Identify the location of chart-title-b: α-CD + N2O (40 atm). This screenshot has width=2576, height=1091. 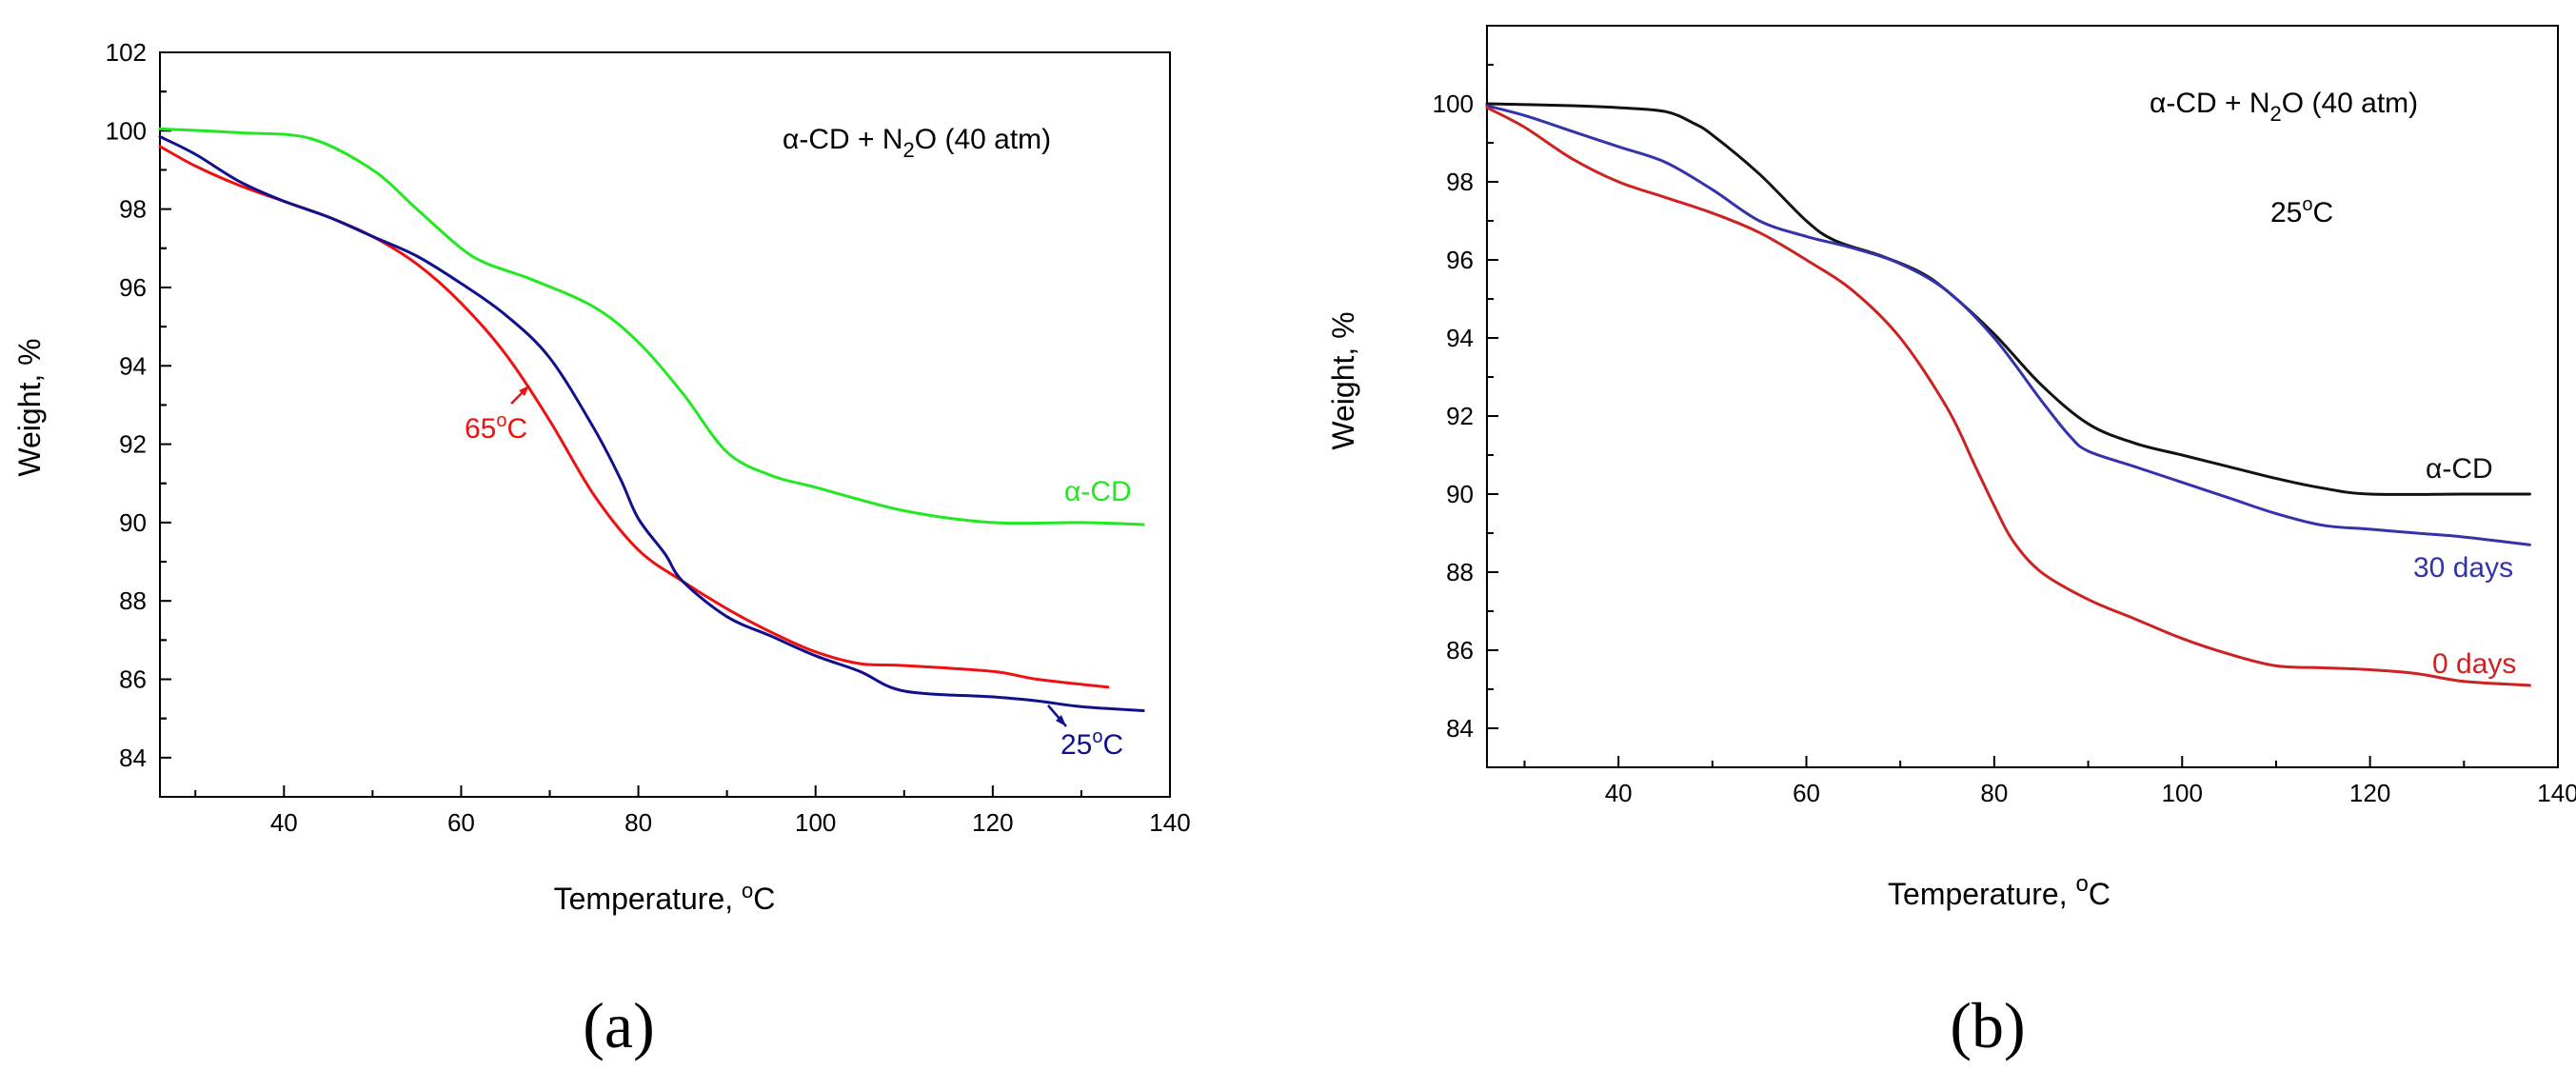
(2284, 107).